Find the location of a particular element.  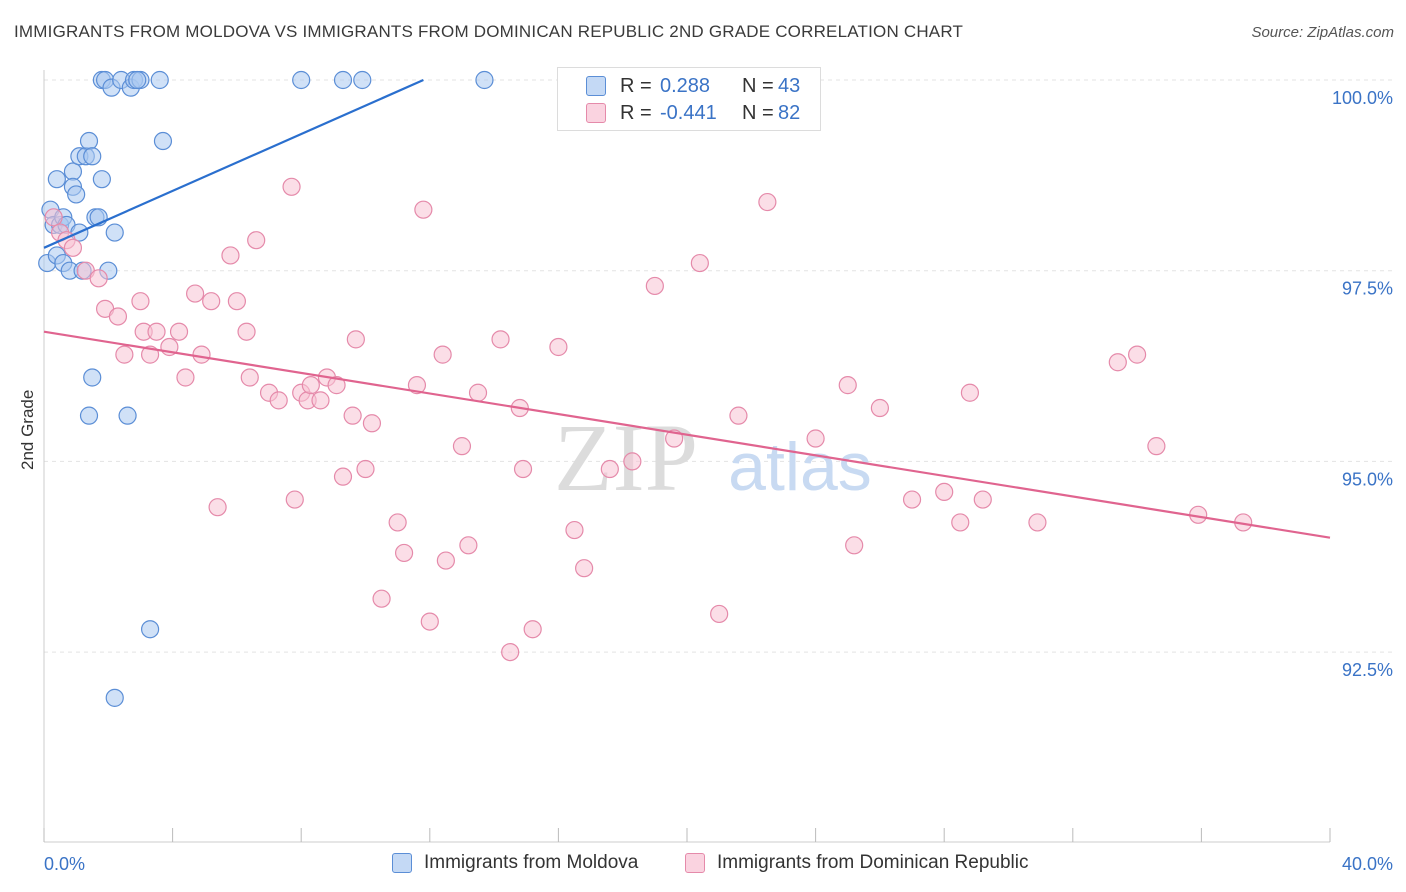

dominican-swatch is located at coordinates (596, 113).